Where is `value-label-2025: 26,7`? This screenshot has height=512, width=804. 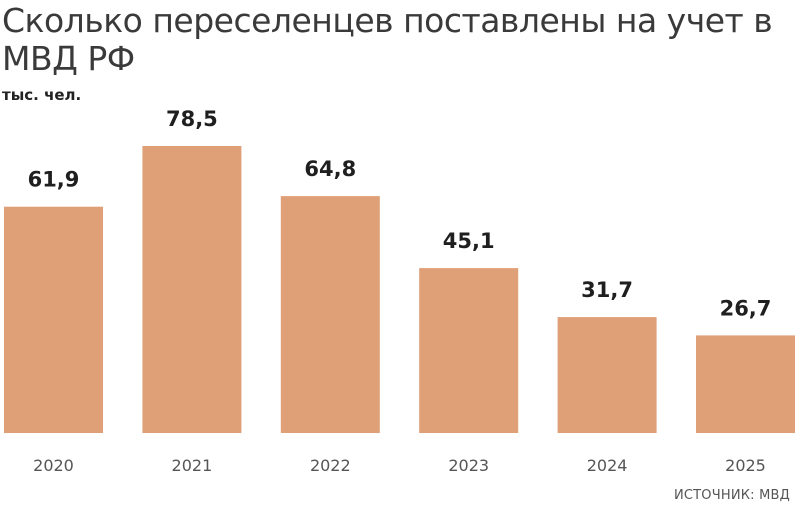
value-label-2025: 26,7 is located at coordinates (746, 308).